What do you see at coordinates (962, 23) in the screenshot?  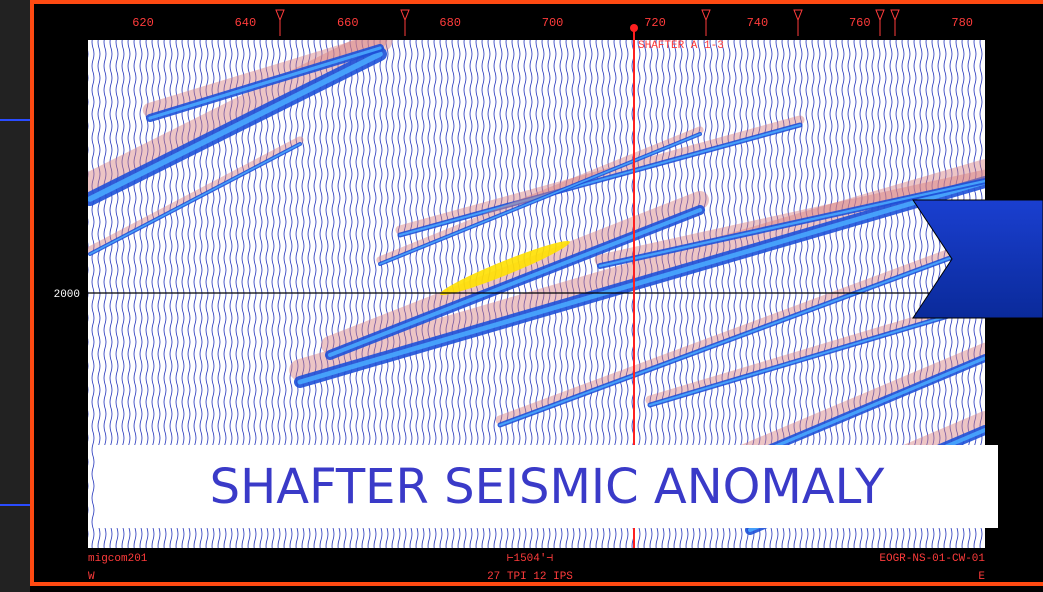 I see `top-tick-label: 780` at bounding box center [962, 23].